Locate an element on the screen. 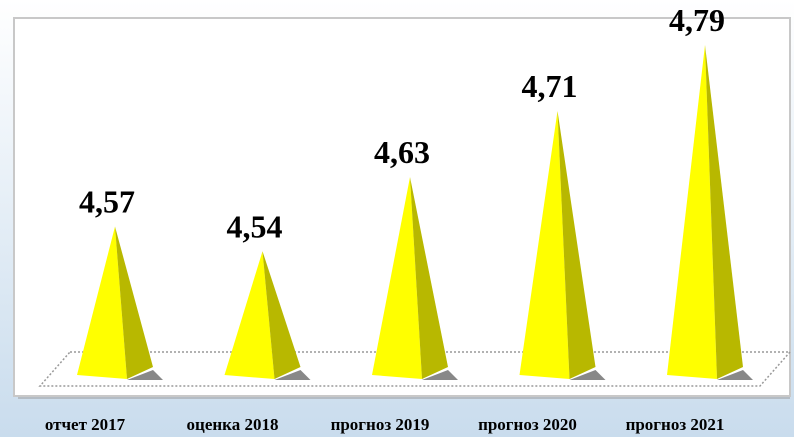 The width and height of the screenshot is (794, 437). value-label: 4,71 is located at coordinates (550, 86).